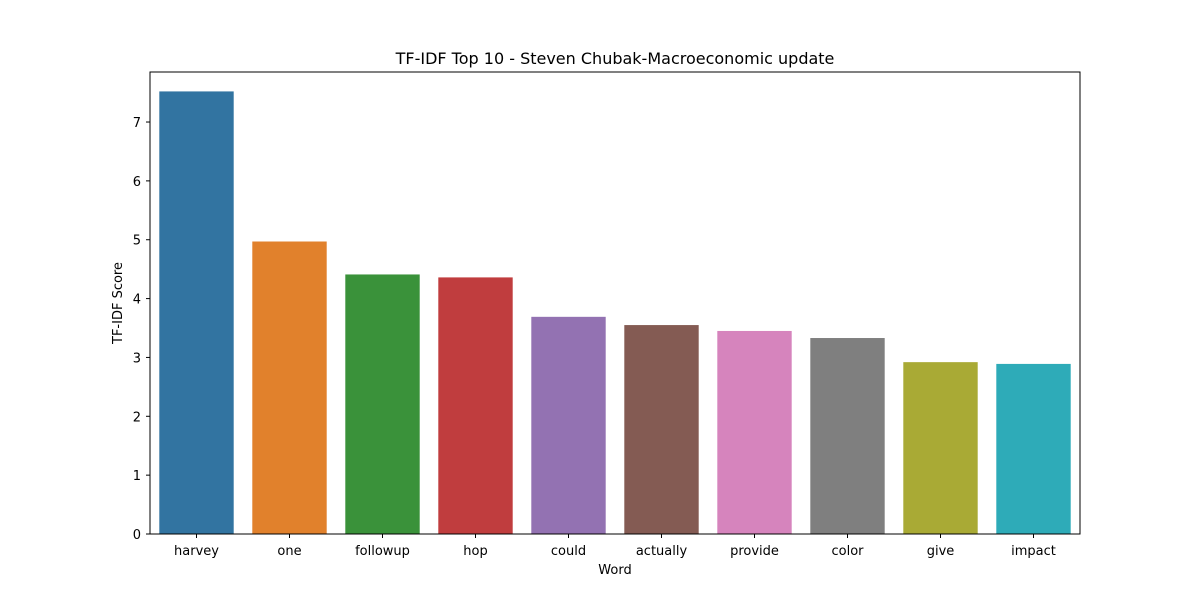 This screenshot has height=600, width=1200. Describe the element at coordinates (754, 551) in the screenshot. I see `x-tick-label: provide` at that location.